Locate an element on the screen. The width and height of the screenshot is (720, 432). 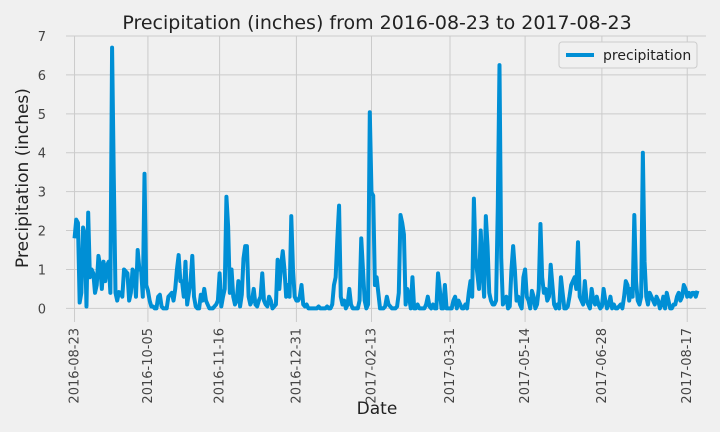
x-tick-label: 2017-06-28 is located at coordinates (602, 366).